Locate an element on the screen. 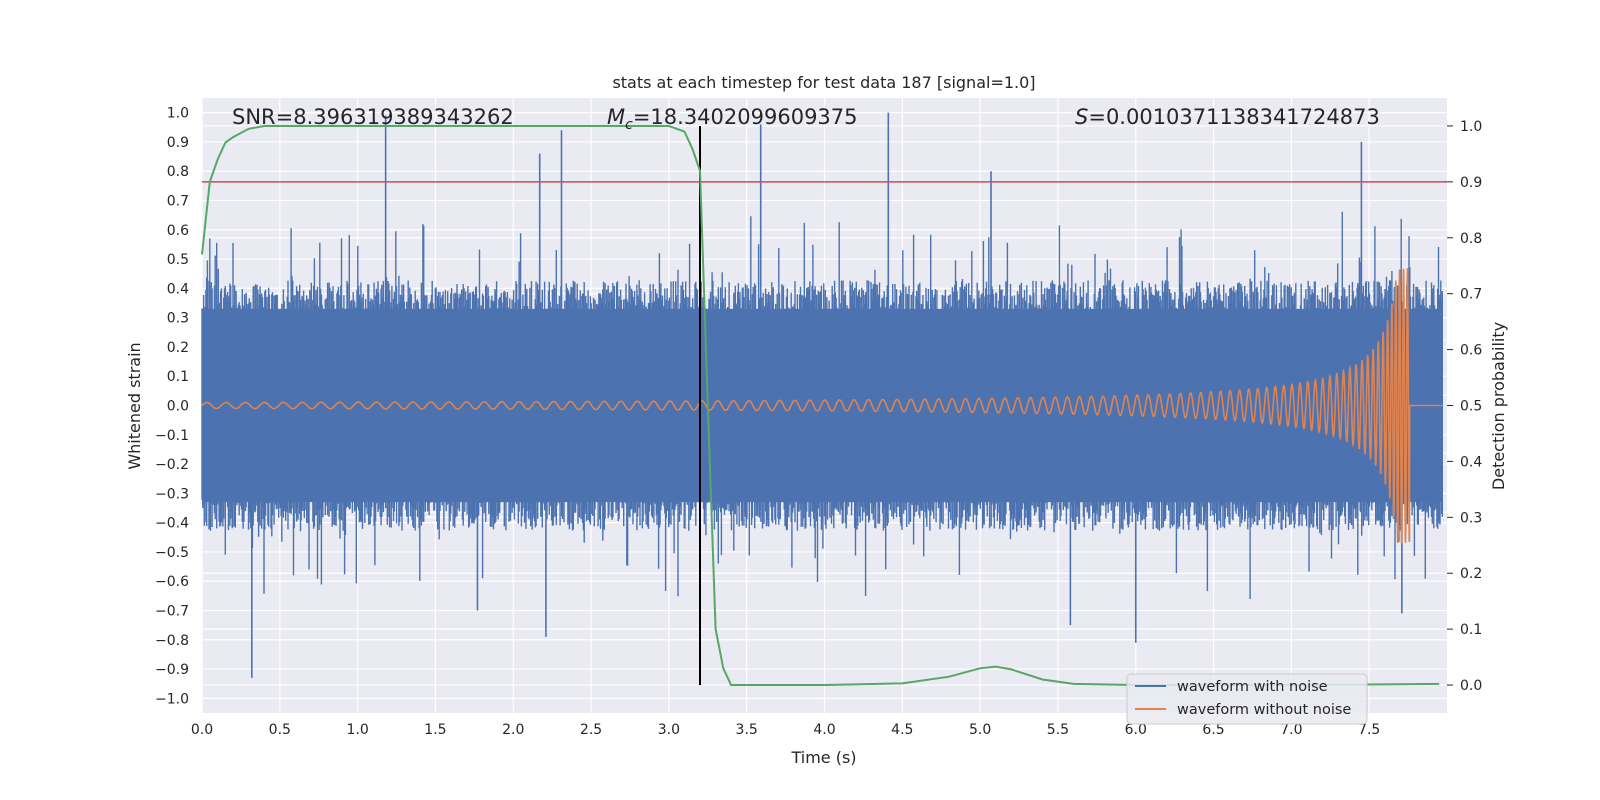 This screenshot has width=1600, height=800. x-tick-label: 5.0 is located at coordinates (980, 730).